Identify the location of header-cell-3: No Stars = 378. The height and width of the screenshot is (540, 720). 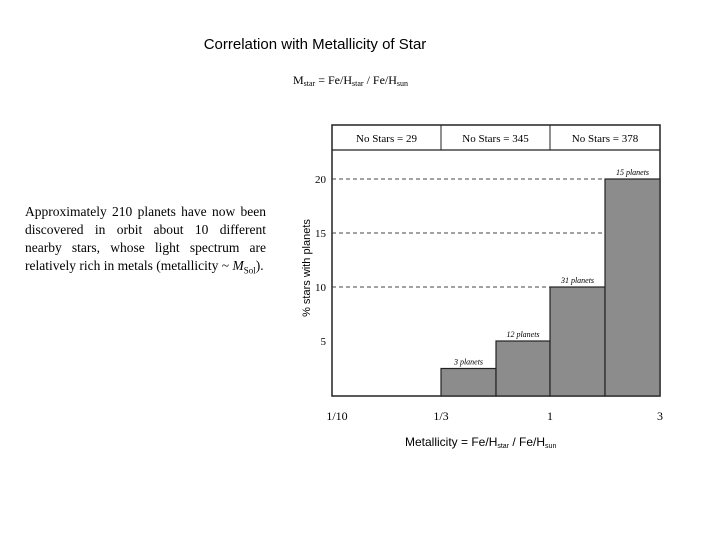
(605, 139).